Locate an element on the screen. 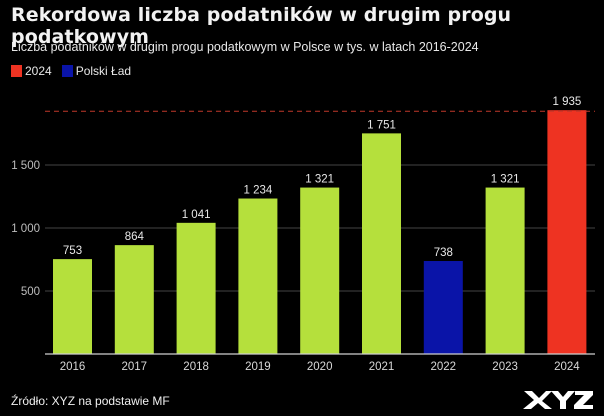 Image resolution: width=604 pixels, height=416 pixels. bar-2022 is located at coordinates (443, 307).